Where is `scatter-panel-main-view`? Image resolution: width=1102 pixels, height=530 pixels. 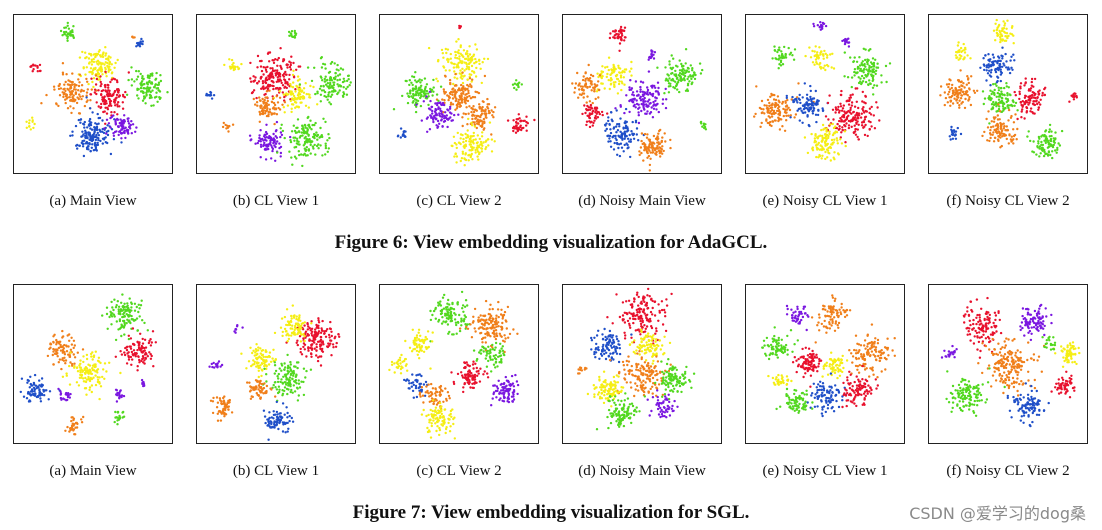
scatter-panel-main-view is located at coordinates (93, 364).